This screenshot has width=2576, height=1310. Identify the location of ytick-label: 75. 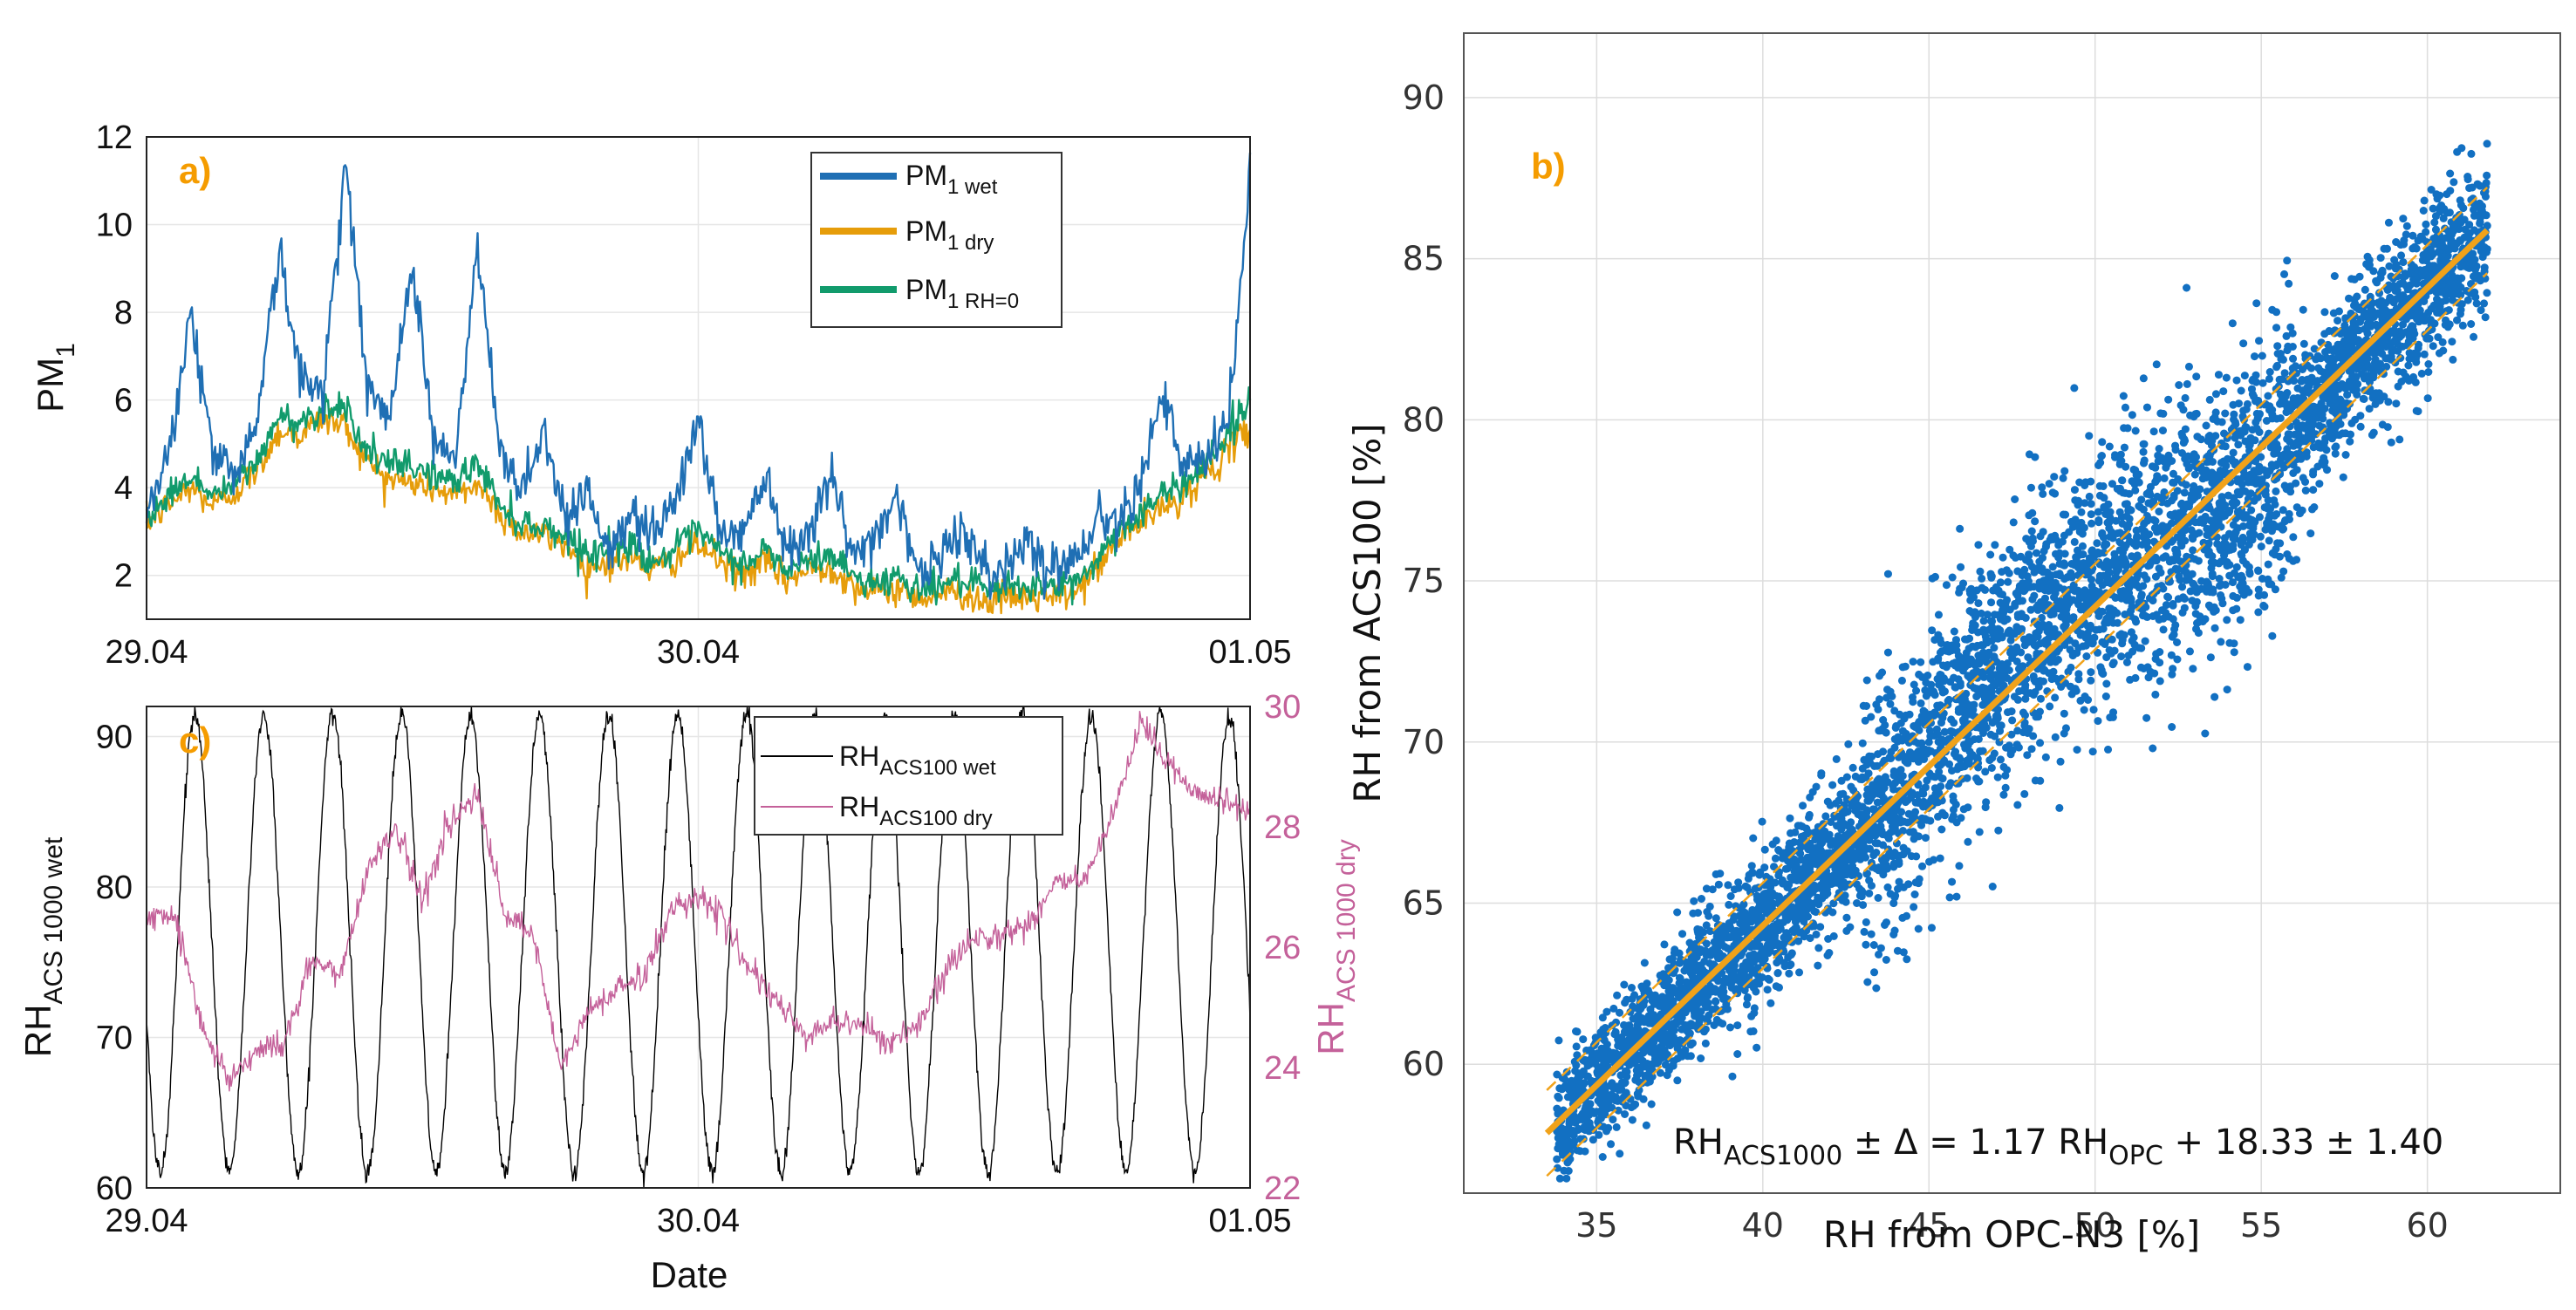
(1424, 581).